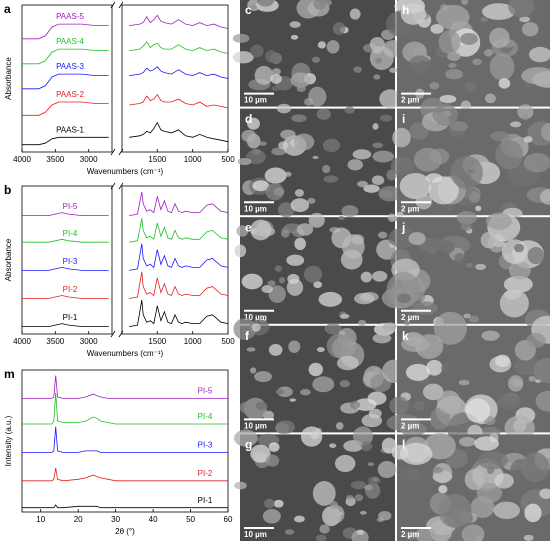 The height and width of the screenshot is (541, 550). Describe the element at coordinates (70, 66) in the screenshot. I see `series-label: PAAS-3` at that location.